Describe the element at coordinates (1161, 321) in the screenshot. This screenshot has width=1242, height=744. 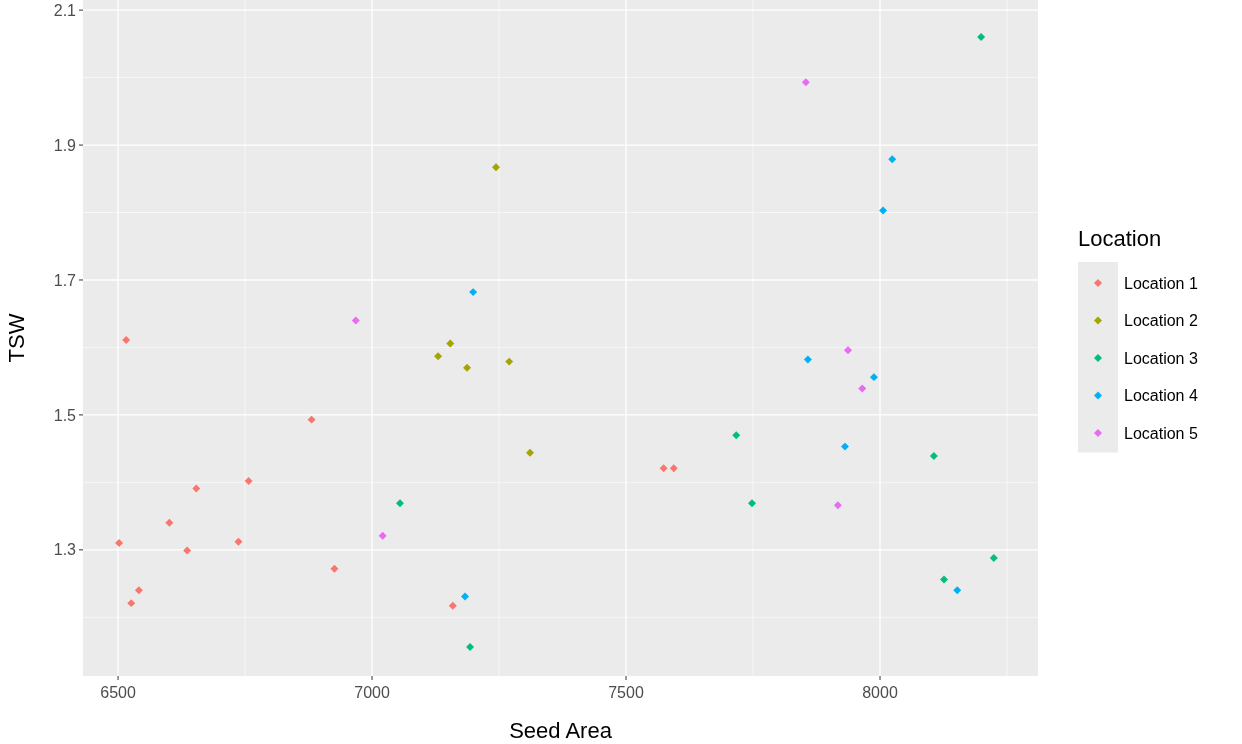
I see `legend-label: Location 2` at that location.